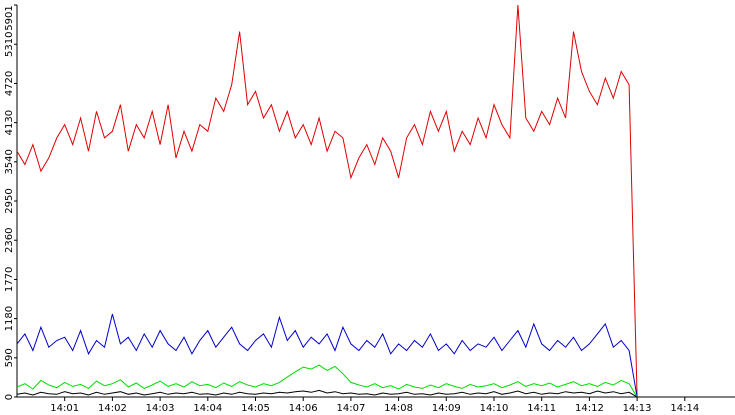  Describe the element at coordinates (9, 200) in the screenshot. I see `y-tick-label: 2950` at that location.